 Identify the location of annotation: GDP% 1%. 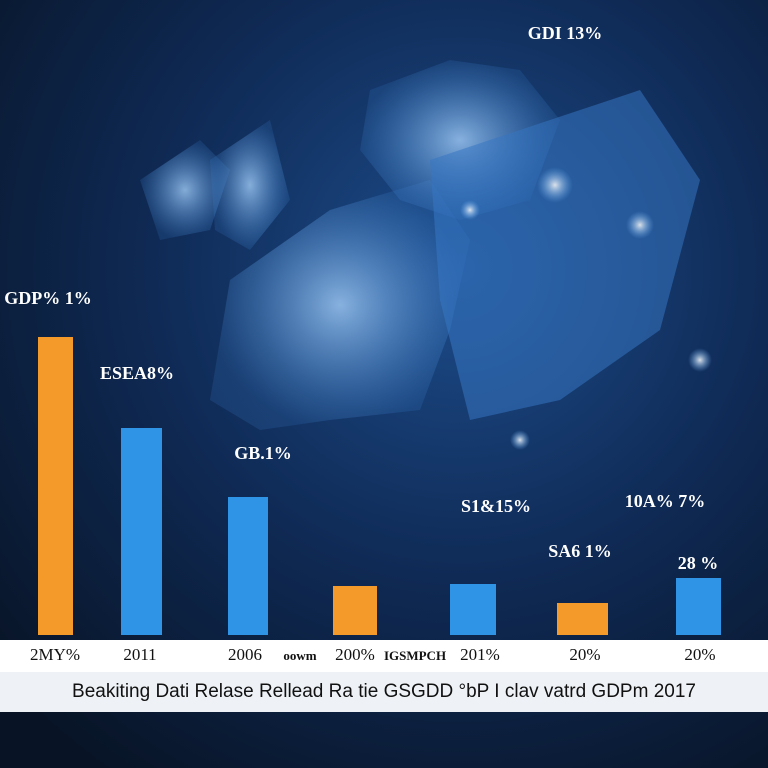
(48, 298).